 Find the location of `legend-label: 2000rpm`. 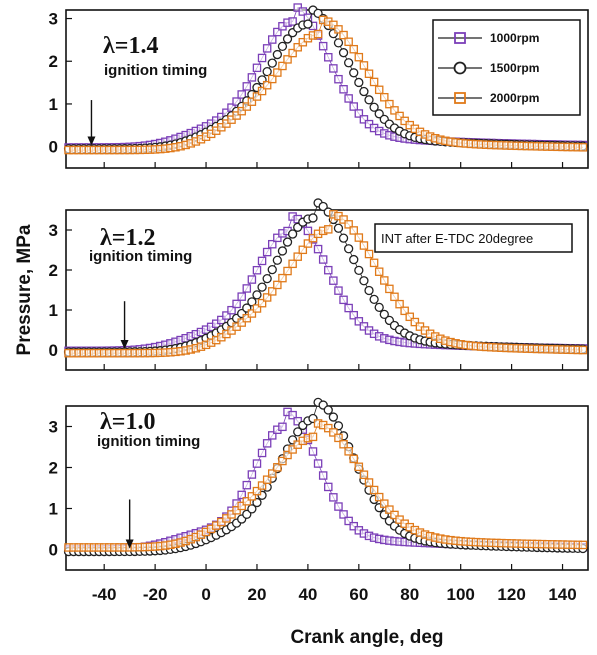

legend-label: 2000rpm is located at coordinates (514, 98).